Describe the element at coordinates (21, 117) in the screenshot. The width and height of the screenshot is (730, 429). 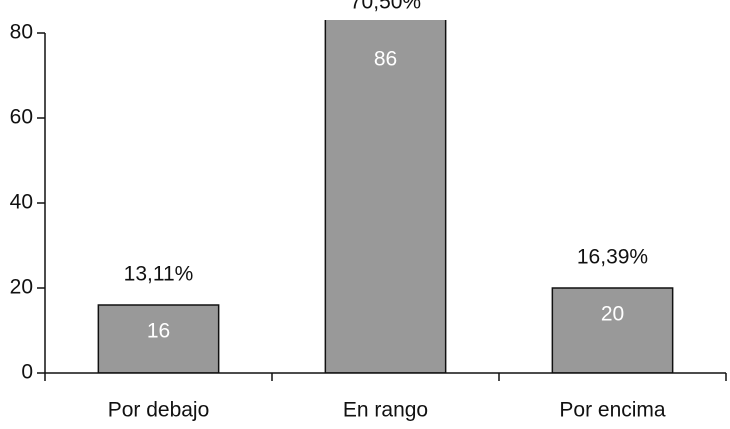
I see `y-tick-label: 60` at that location.